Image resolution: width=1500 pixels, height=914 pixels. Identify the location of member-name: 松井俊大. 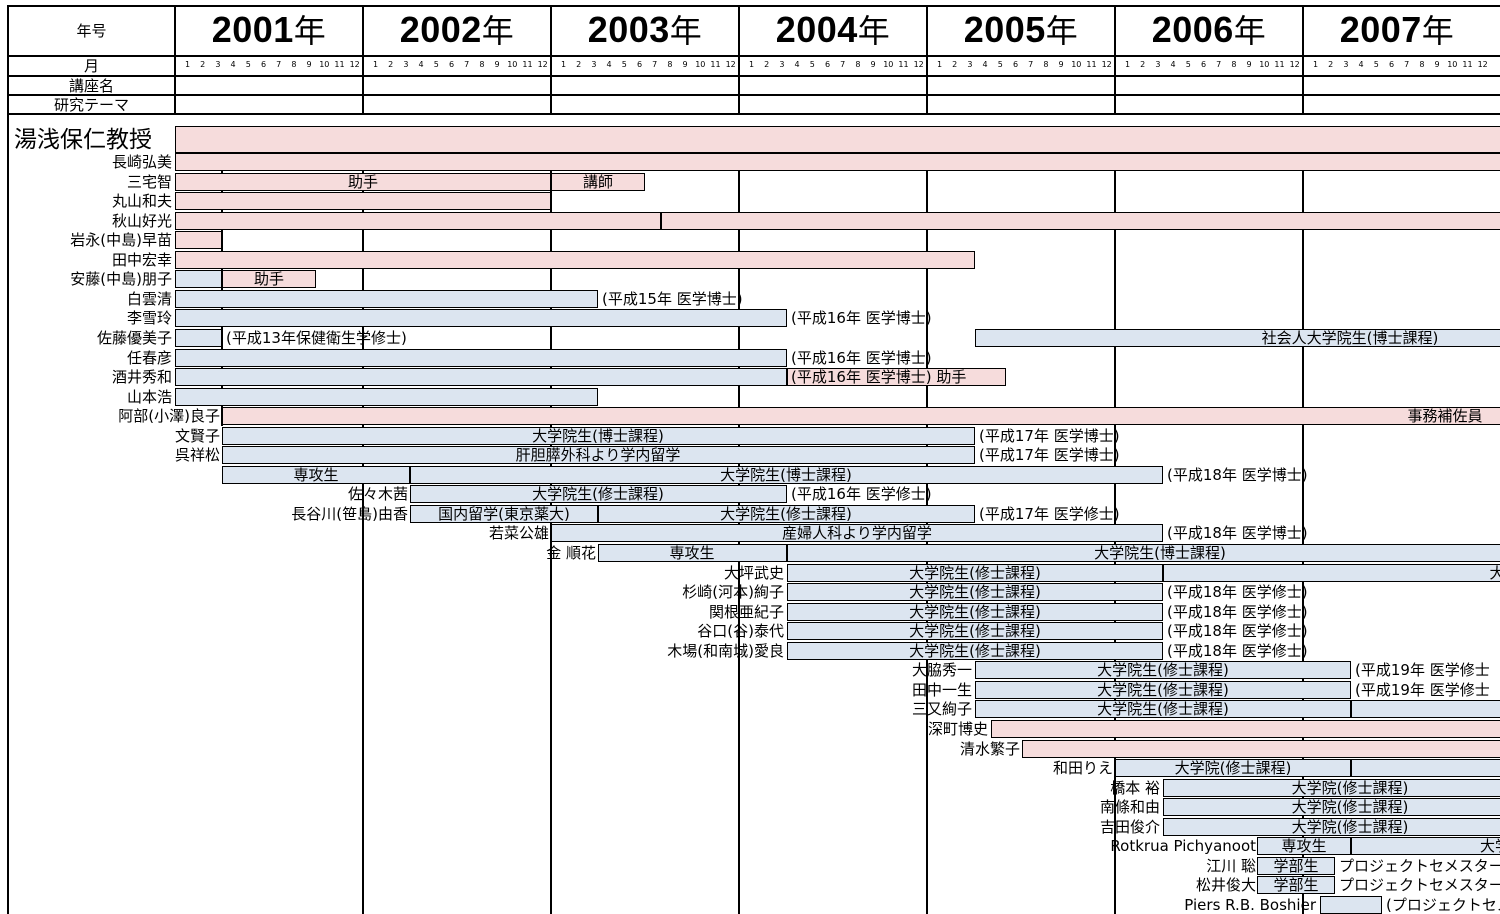
(1225, 885).